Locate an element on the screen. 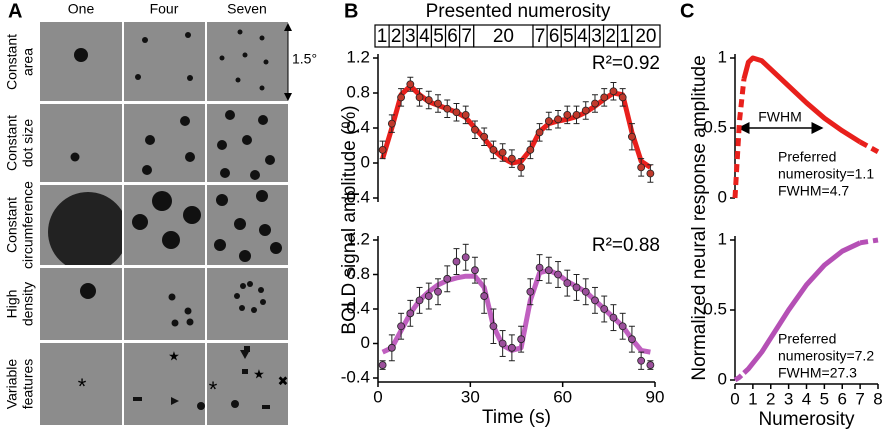 This screenshot has height=432, width=896. row-label: density is located at coordinates (28, 304).